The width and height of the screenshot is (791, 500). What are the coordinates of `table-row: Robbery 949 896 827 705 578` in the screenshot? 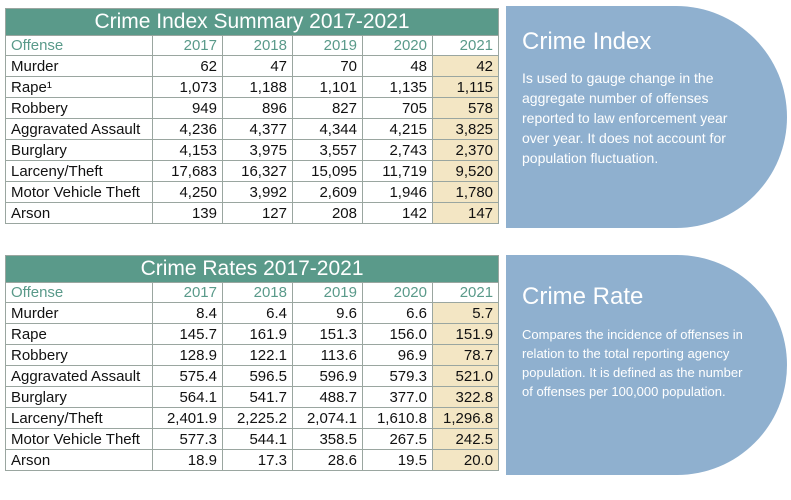 It's located at (252, 108).